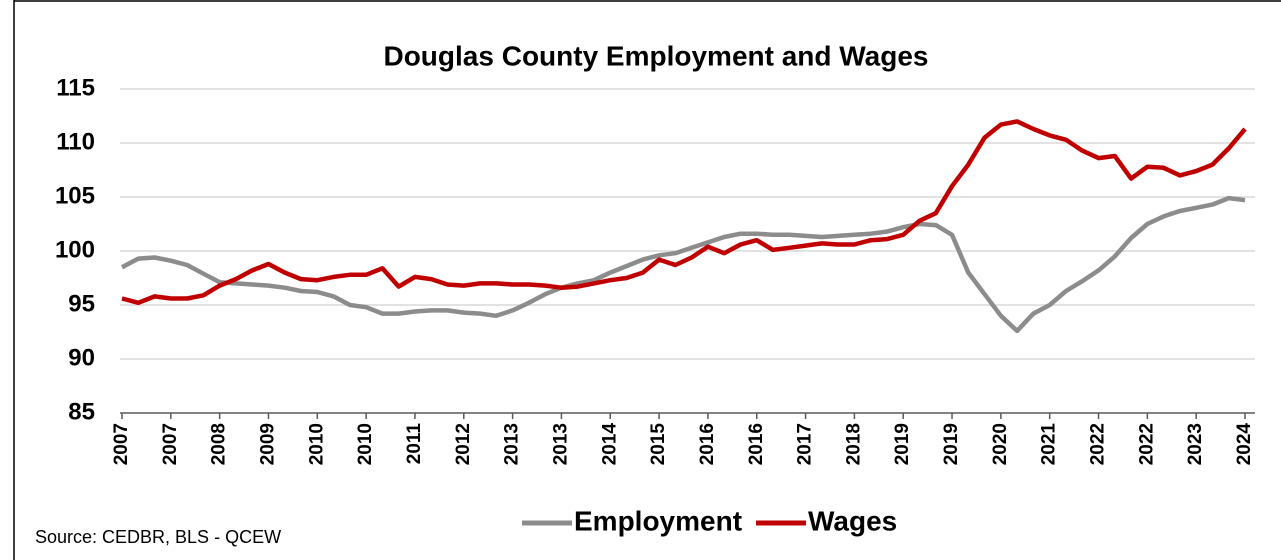  What do you see at coordinates (1049, 444) in the screenshot?
I see `x-tick-label: 2021` at bounding box center [1049, 444].